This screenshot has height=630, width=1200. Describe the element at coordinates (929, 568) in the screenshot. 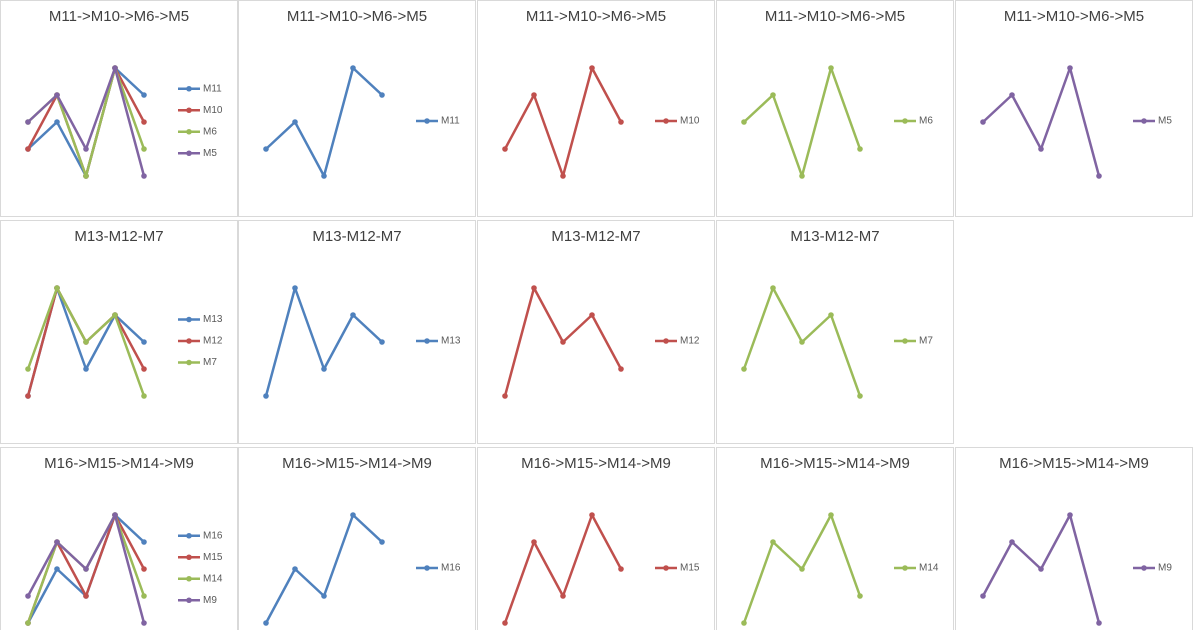

I see `legend-label: M14` at that location.